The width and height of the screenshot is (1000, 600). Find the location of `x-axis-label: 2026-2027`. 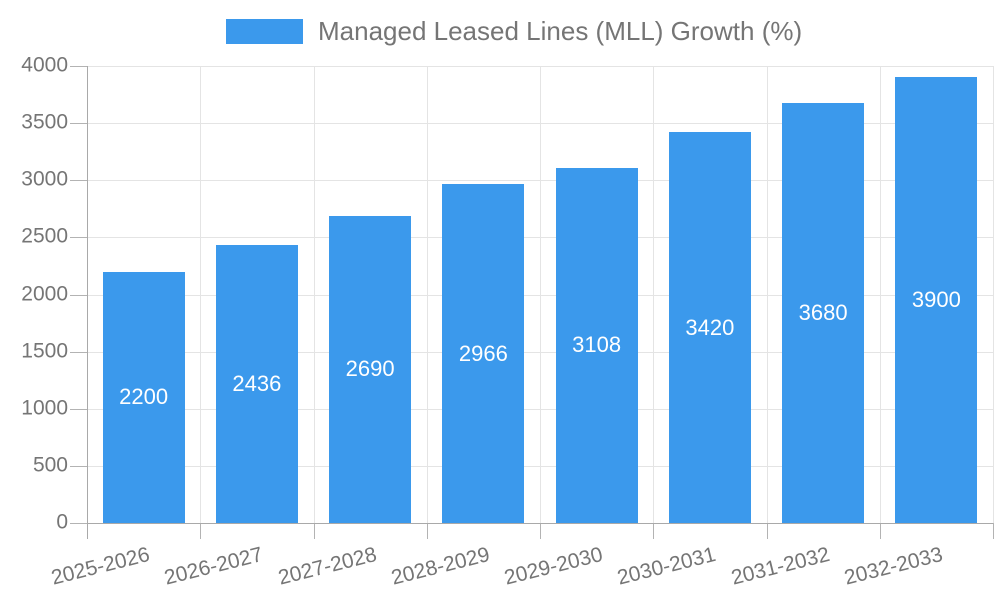

x-axis-label: 2026-2027 is located at coordinates (214, 566).